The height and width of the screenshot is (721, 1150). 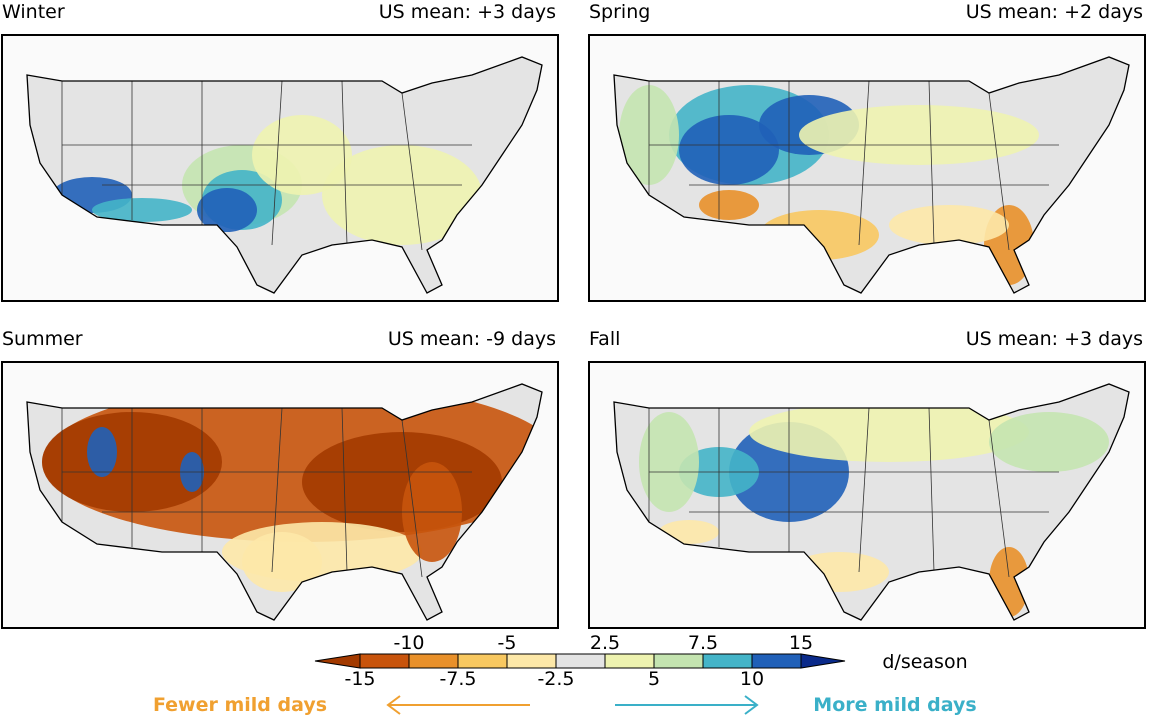 What do you see at coordinates (42, 339) in the screenshot?
I see `panel-title: Summer` at bounding box center [42, 339].